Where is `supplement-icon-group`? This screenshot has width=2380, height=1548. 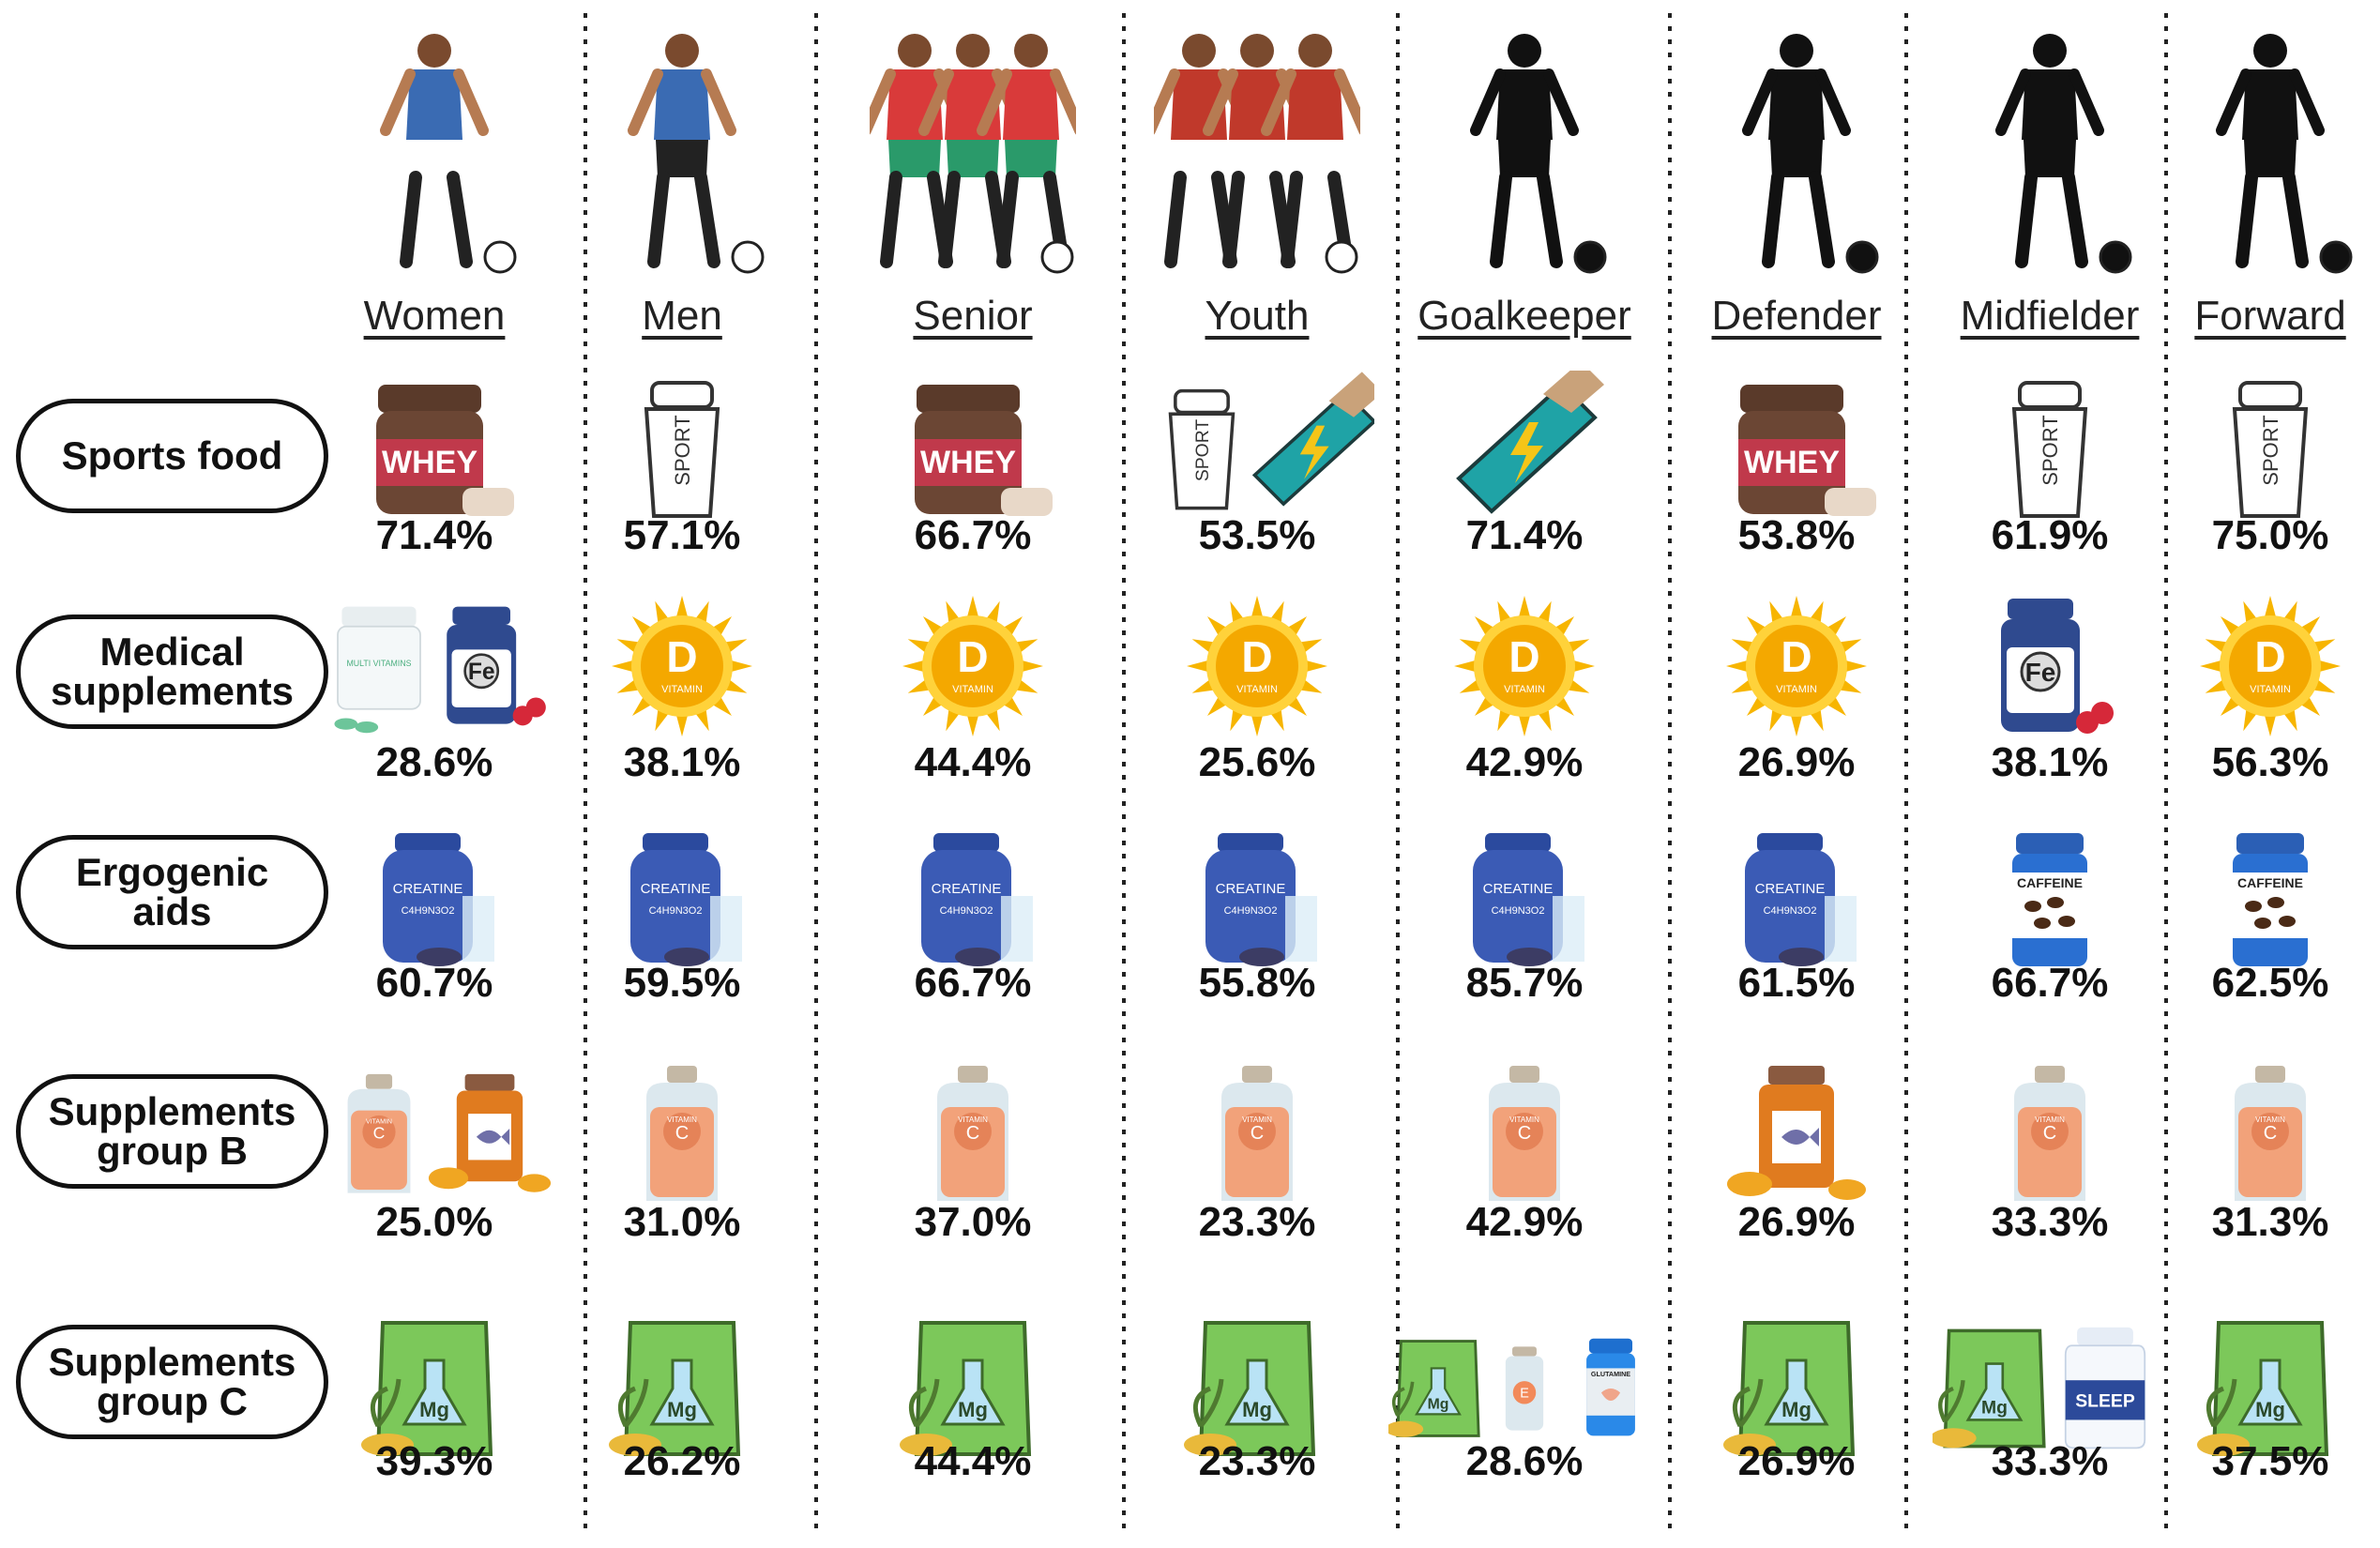 supplement-icon-group is located at coordinates (1530, 442).